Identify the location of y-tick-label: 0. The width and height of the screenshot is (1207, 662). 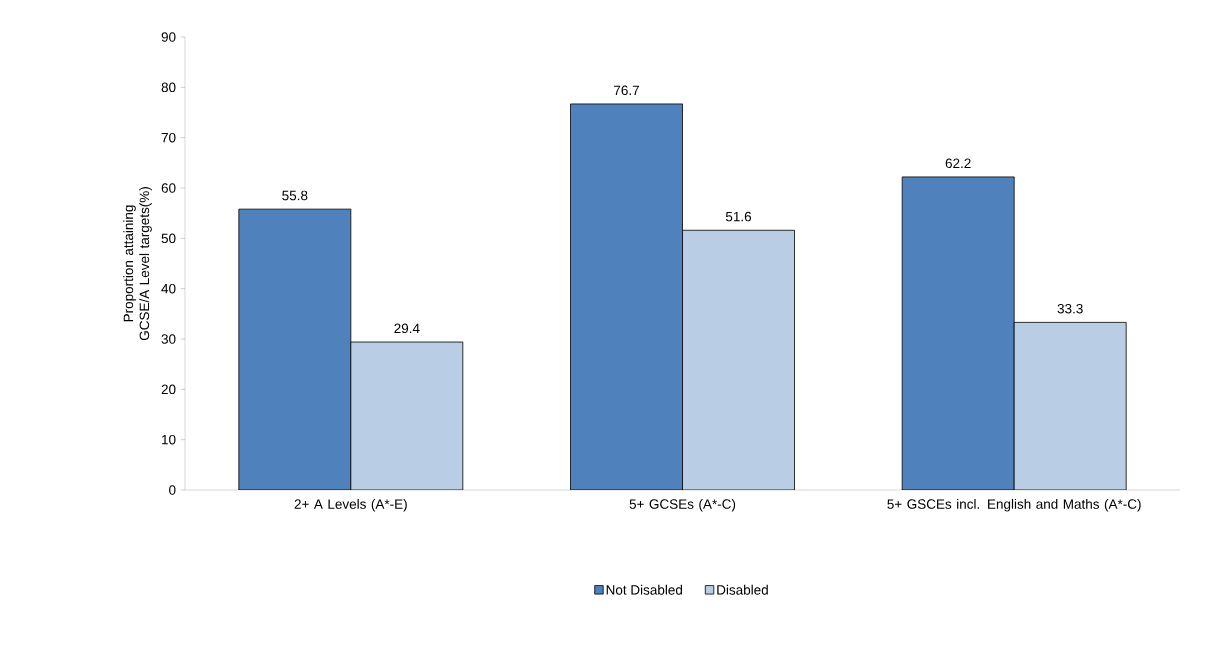
(172, 490).